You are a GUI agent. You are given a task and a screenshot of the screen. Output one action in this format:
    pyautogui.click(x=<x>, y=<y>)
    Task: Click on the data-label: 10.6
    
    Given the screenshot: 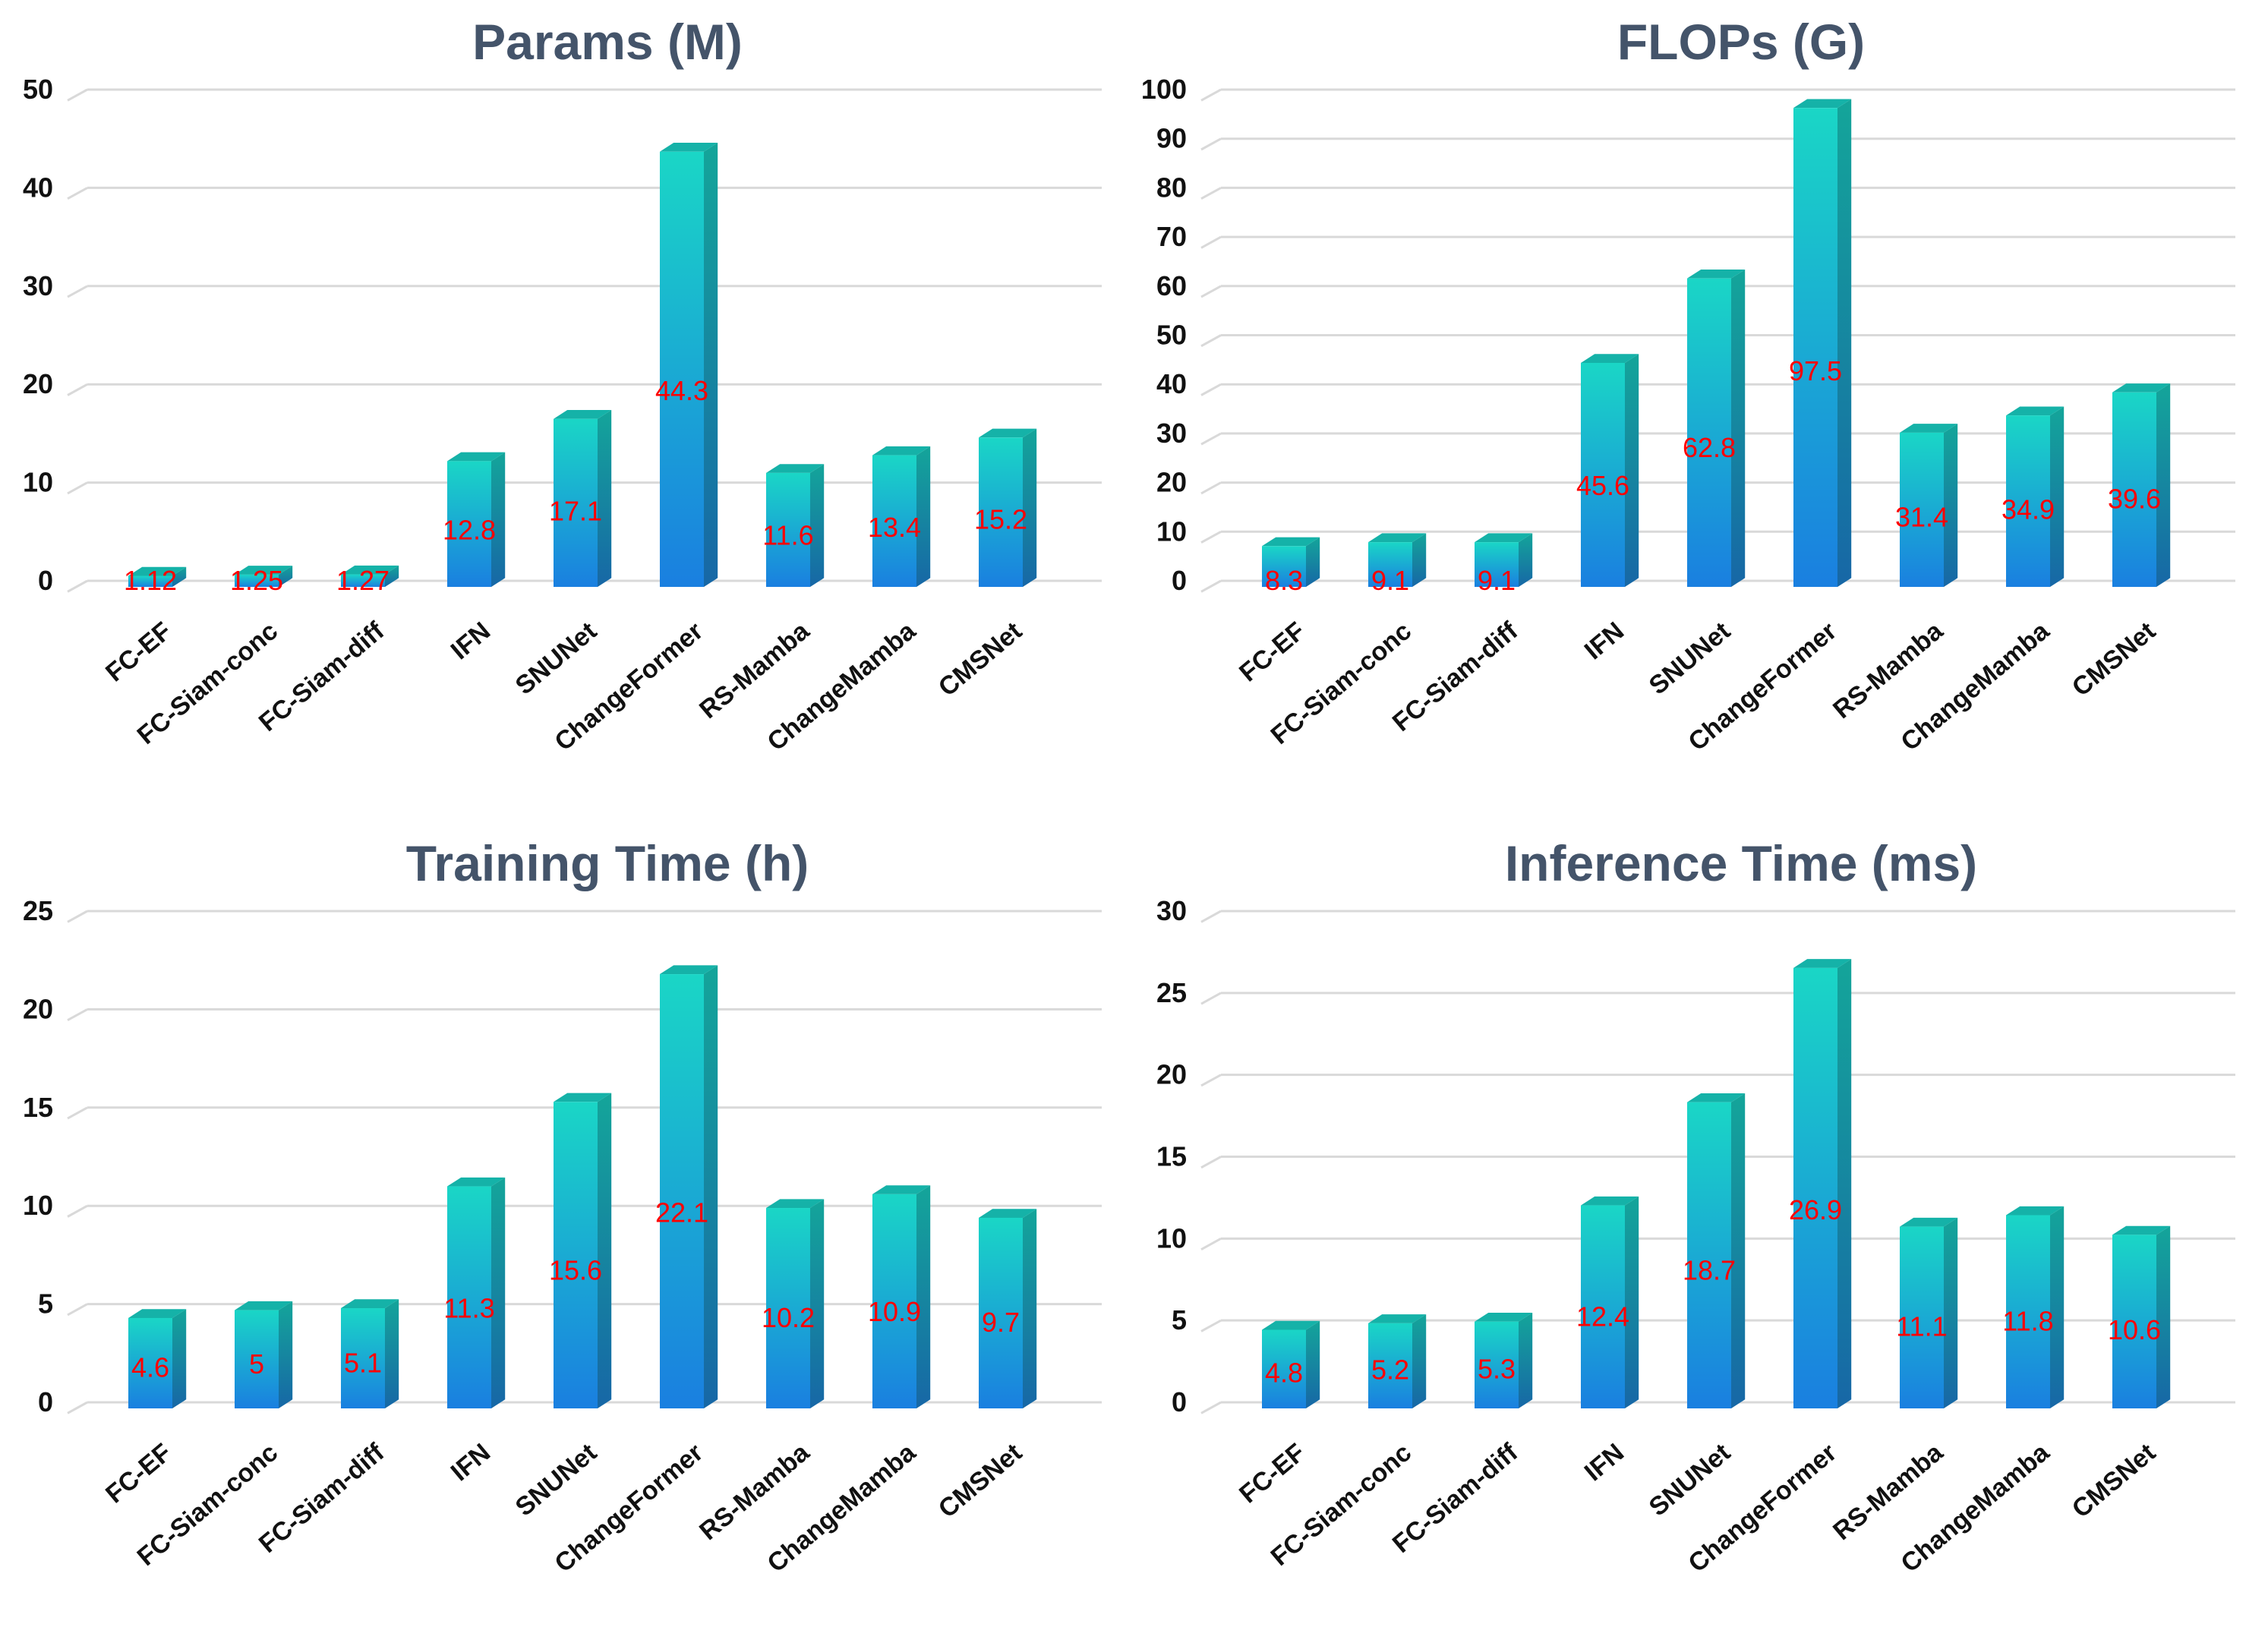 What is the action you would take?
    pyautogui.click(x=2134, y=1329)
    